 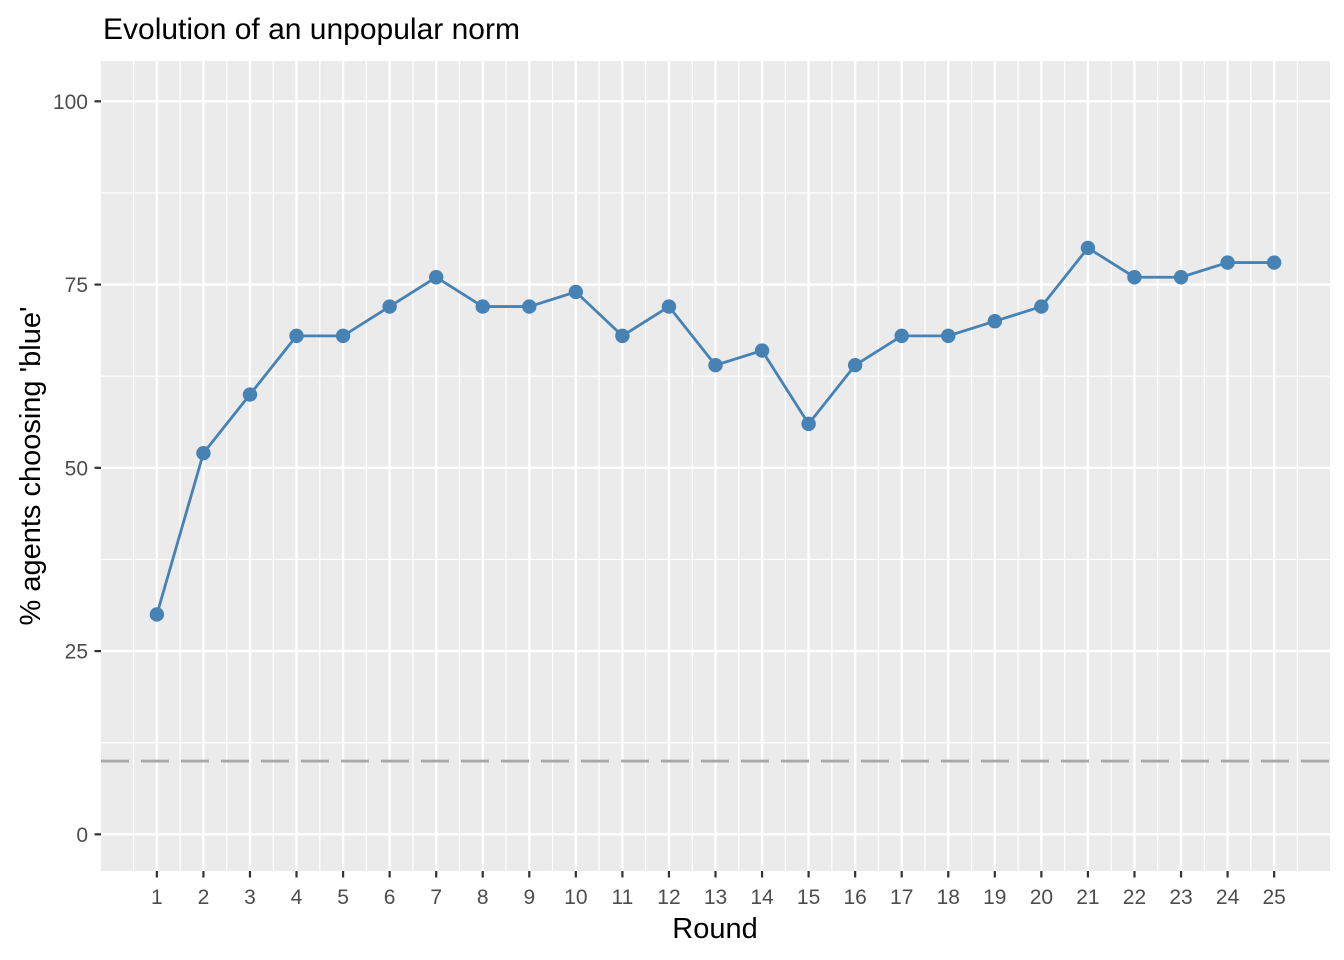 What do you see at coordinates (76, 468) in the screenshot?
I see `y-tick-label: 50` at bounding box center [76, 468].